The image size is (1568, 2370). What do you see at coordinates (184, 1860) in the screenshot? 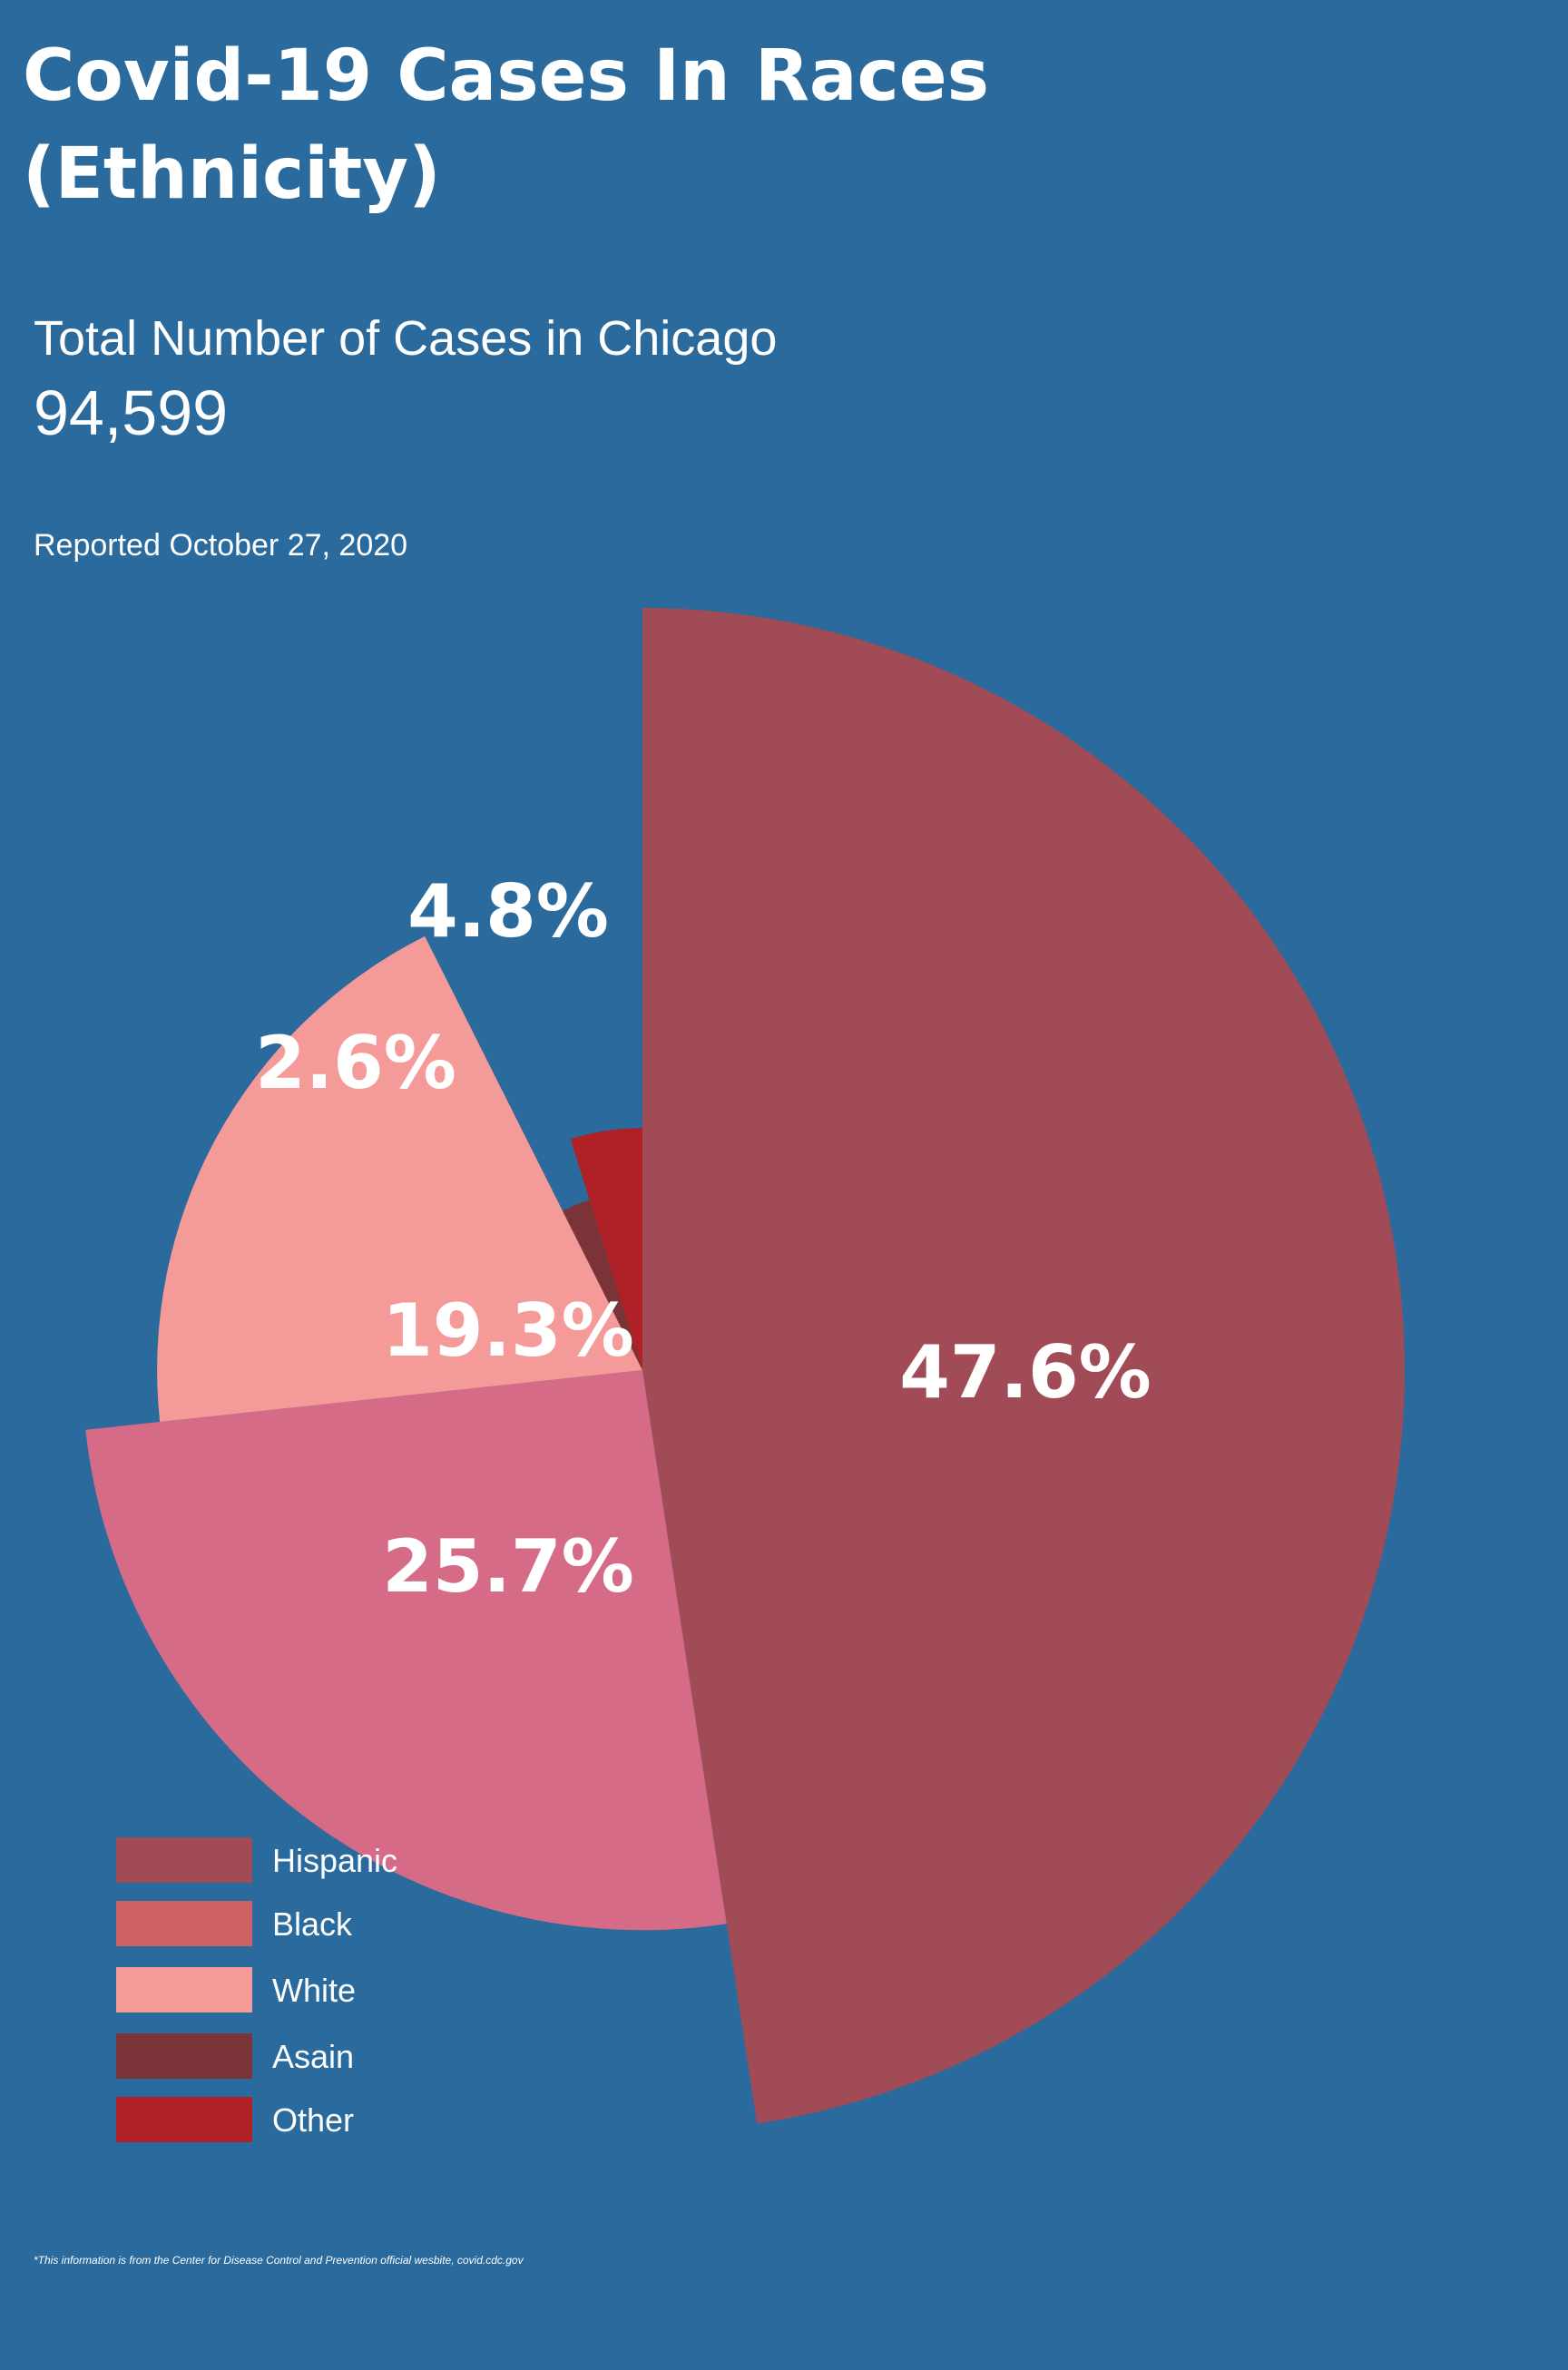
I see `legend-swatch-hispanic` at bounding box center [184, 1860].